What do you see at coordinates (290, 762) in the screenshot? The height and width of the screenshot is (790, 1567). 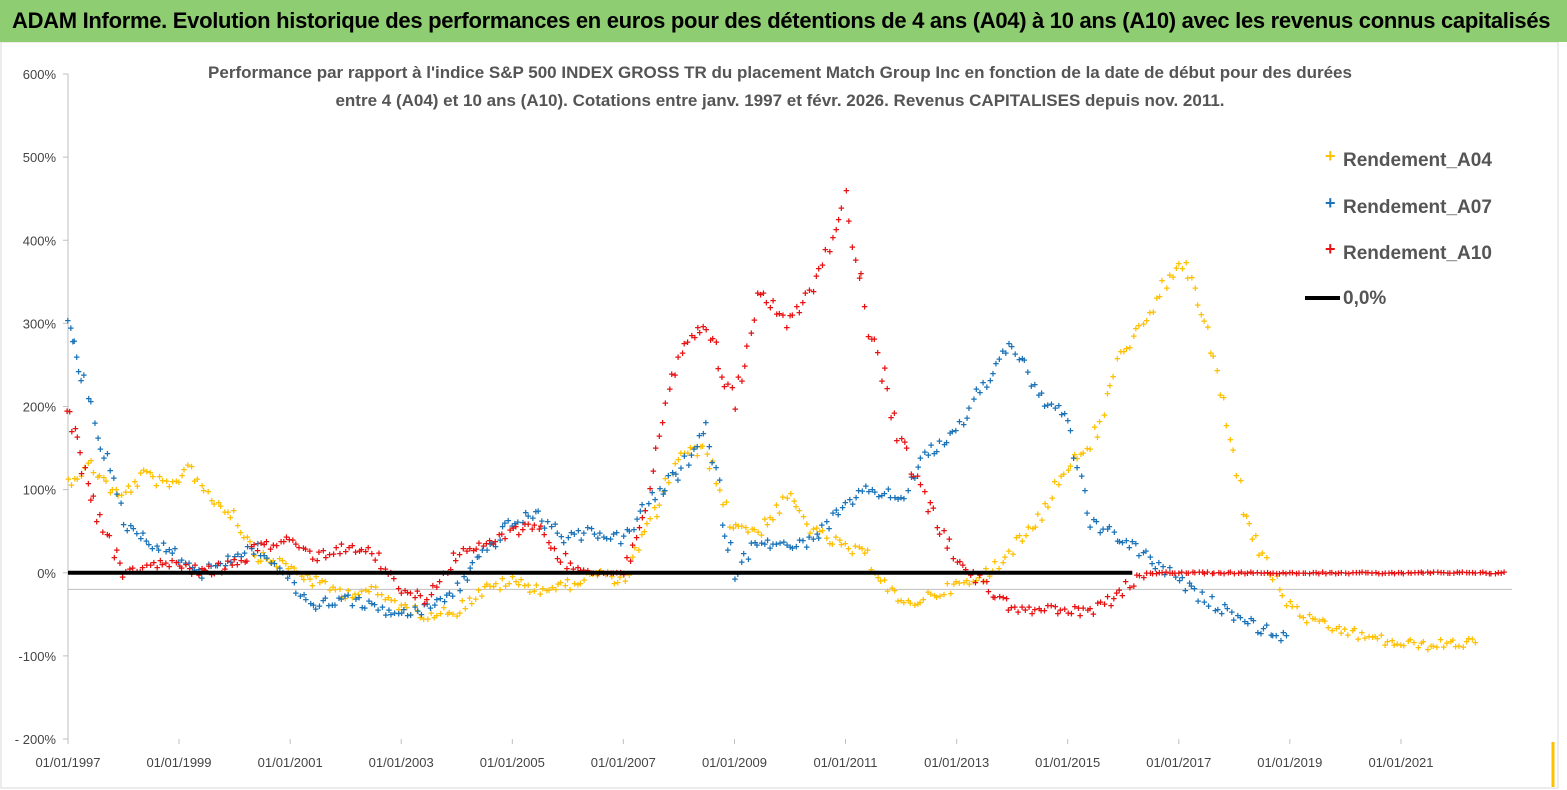 I see `x-tick-label: 01/01/2001` at bounding box center [290, 762].